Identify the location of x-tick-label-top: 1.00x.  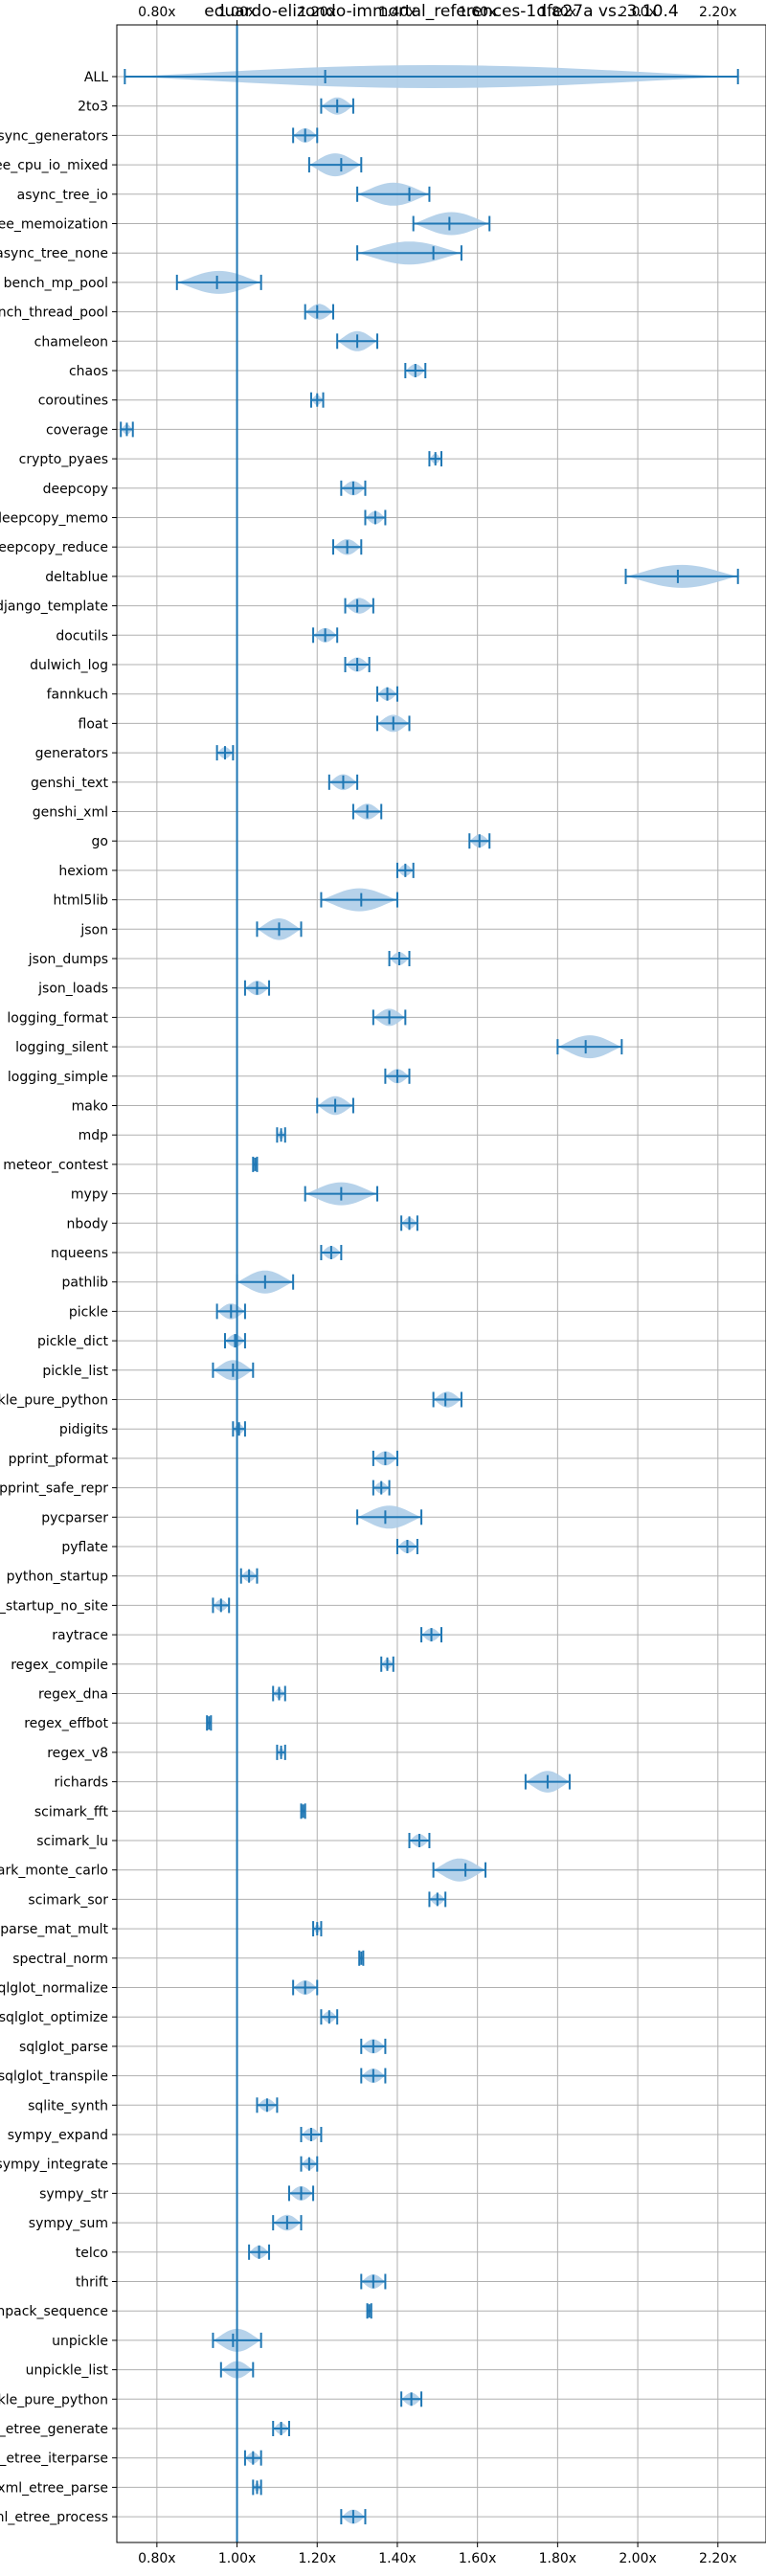
(237, 12).